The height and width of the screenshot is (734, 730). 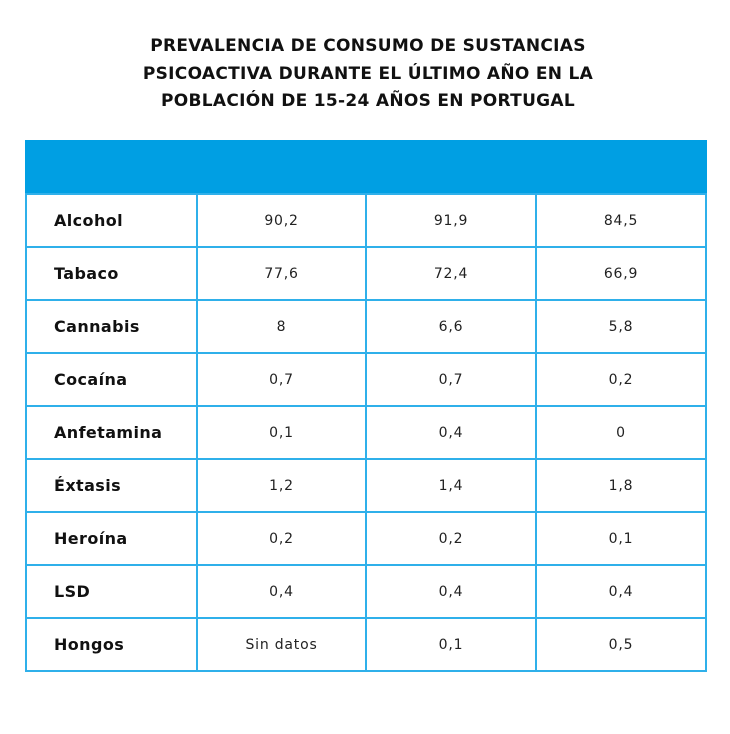 I want to click on value-cell: 8, so click(x=281, y=326).